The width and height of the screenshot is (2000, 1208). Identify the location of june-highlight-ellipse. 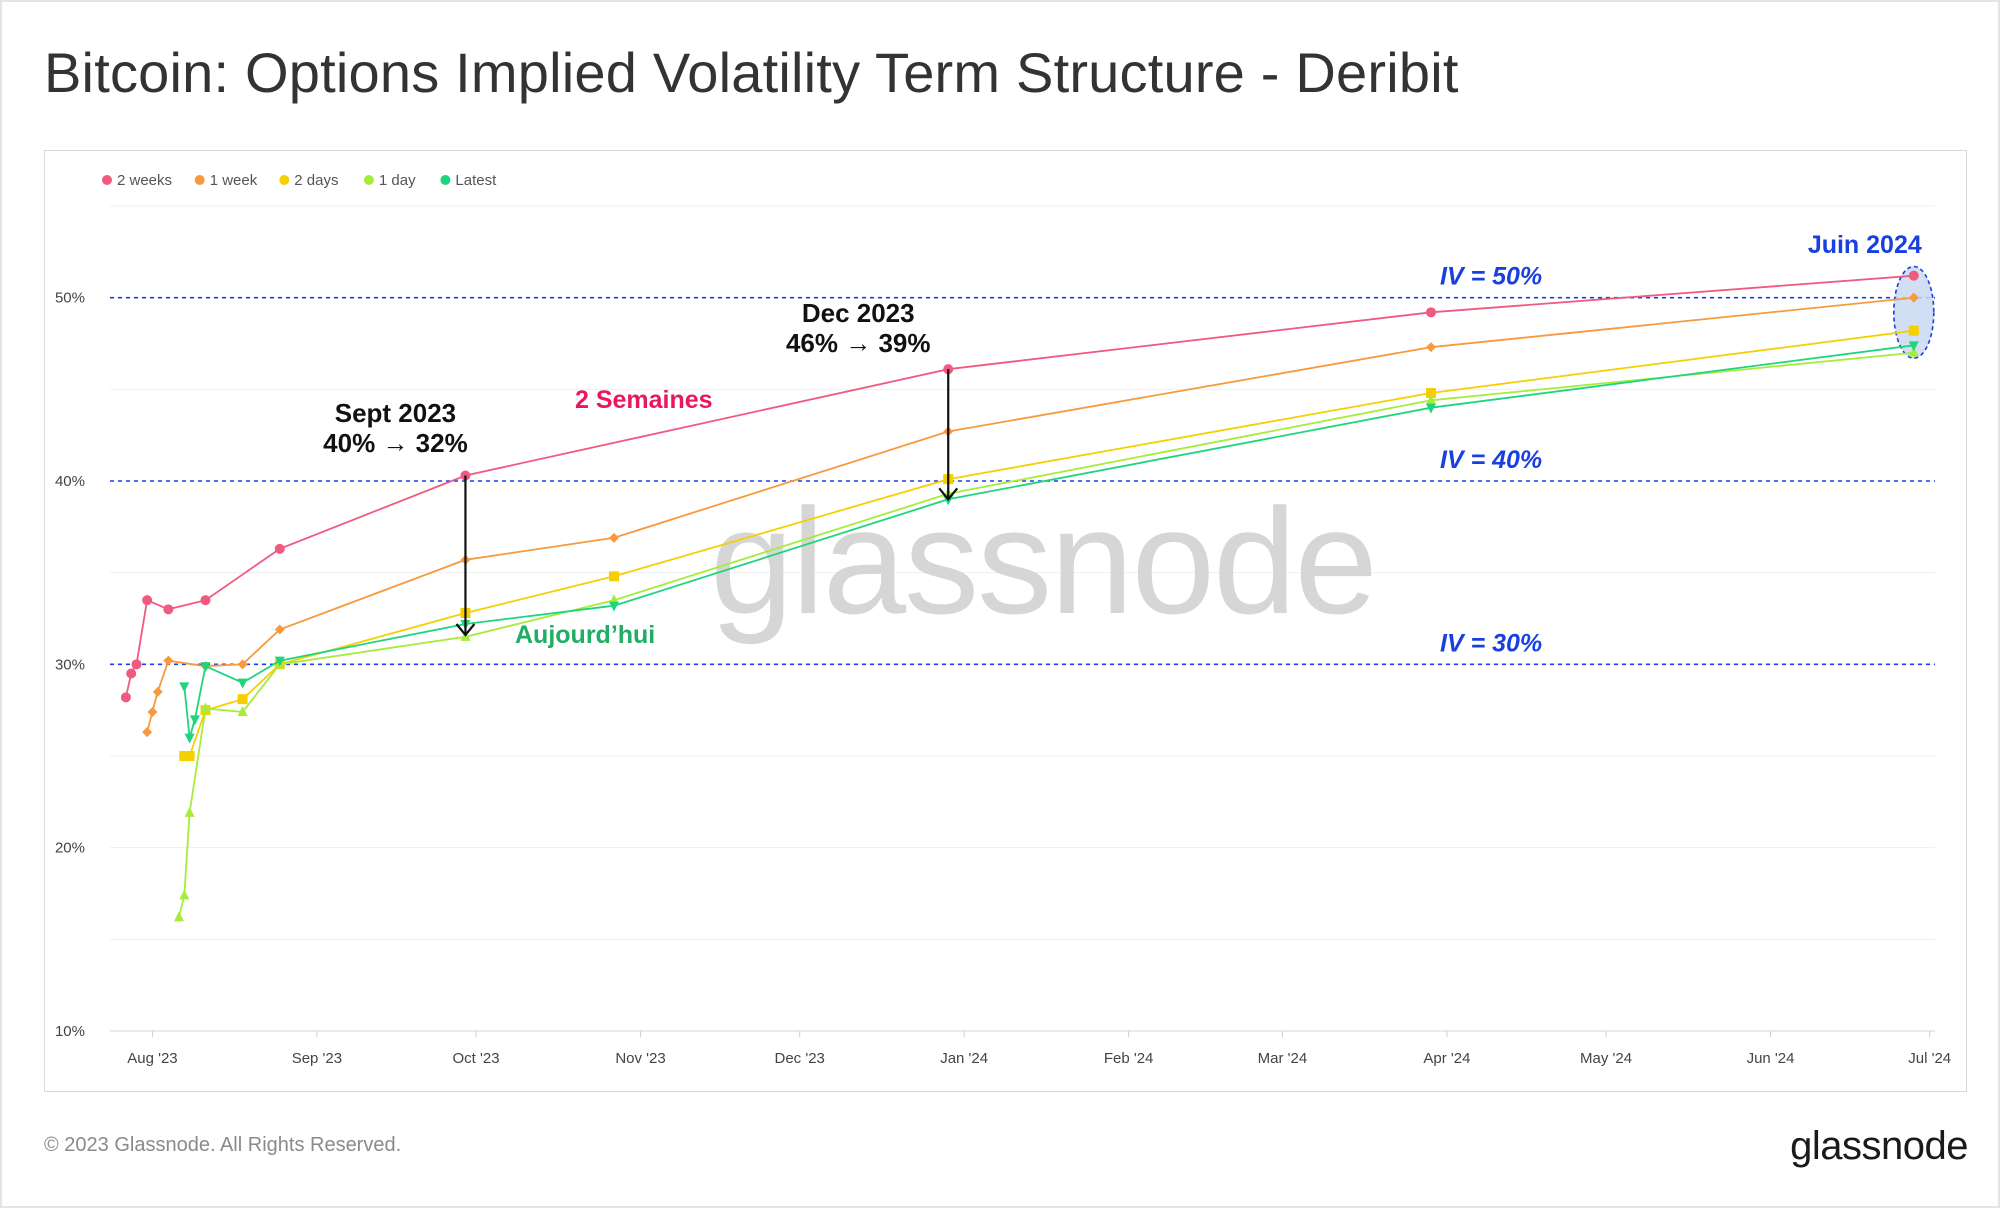
(1913, 312).